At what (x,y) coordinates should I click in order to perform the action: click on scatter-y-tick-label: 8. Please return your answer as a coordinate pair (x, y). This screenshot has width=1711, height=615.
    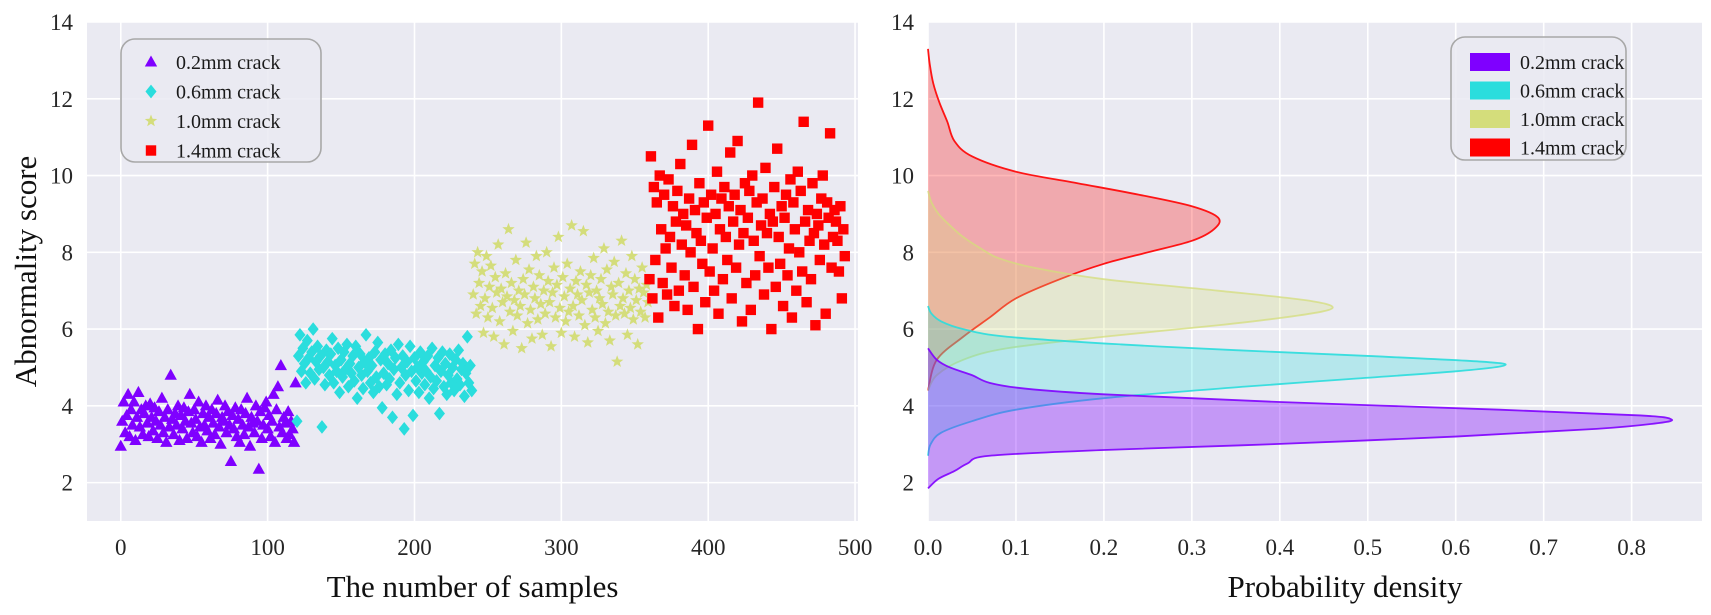
    Looking at the image, I should click on (68, 252).